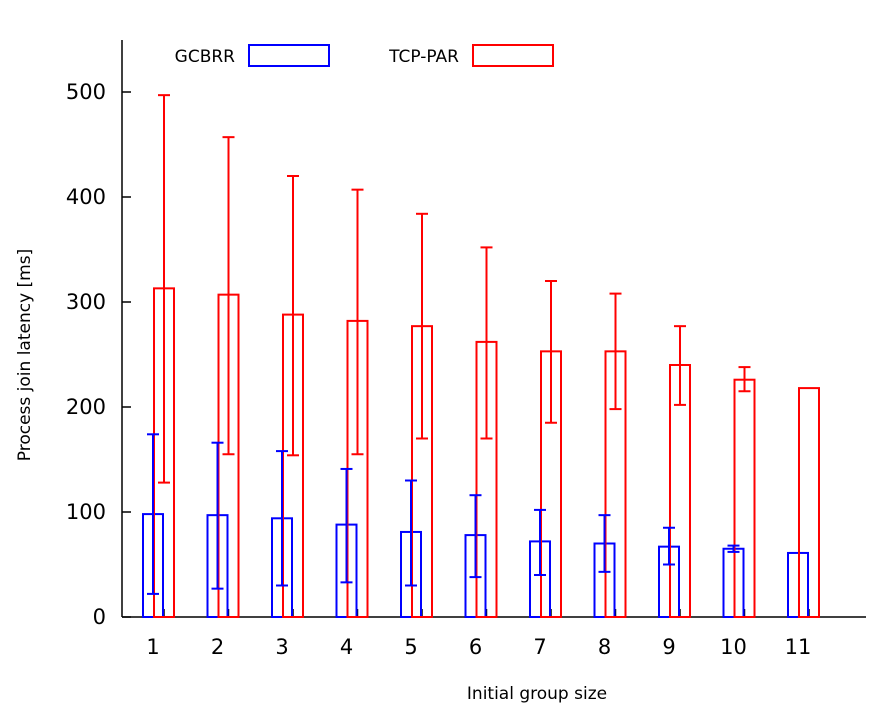  I want to click on x-tick-label: 11, so click(798, 647).